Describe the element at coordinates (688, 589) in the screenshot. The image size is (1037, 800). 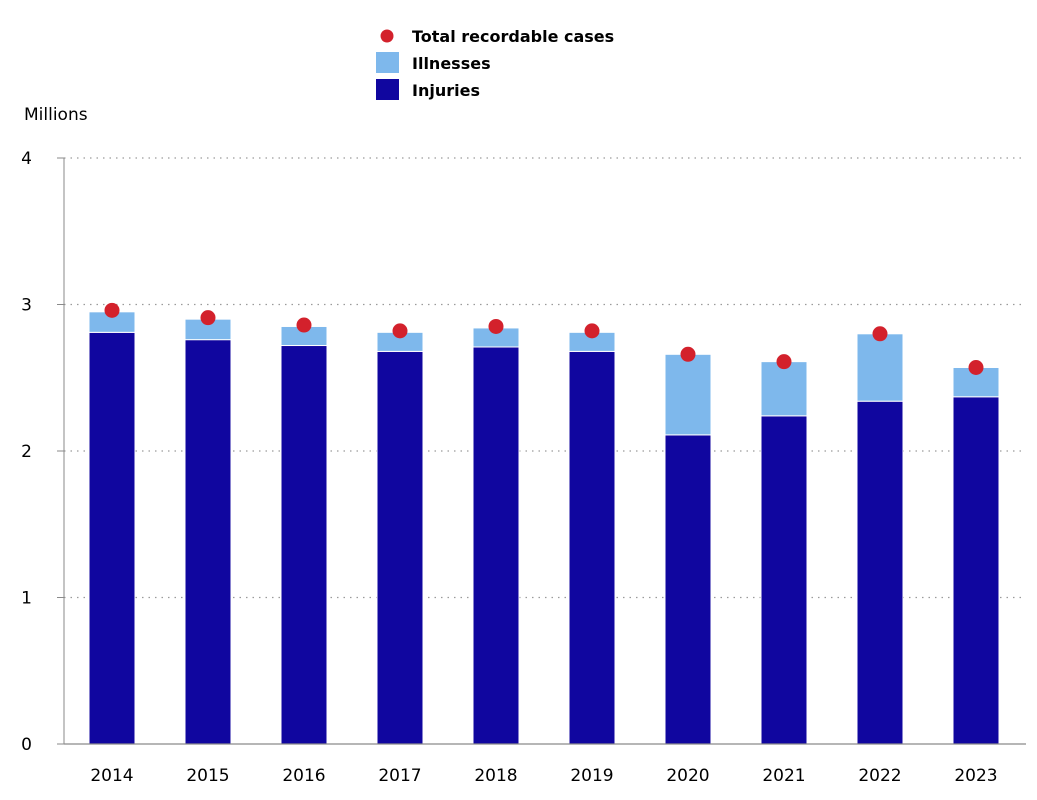
I see `bar-injuries-2020` at that location.